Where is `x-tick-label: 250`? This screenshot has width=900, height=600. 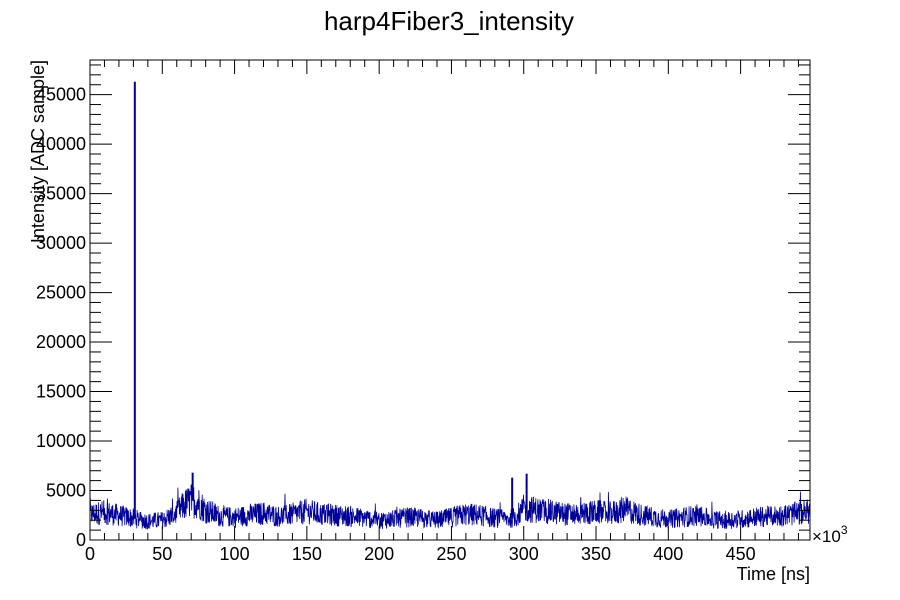
x-tick-label: 250 is located at coordinates (451, 554).